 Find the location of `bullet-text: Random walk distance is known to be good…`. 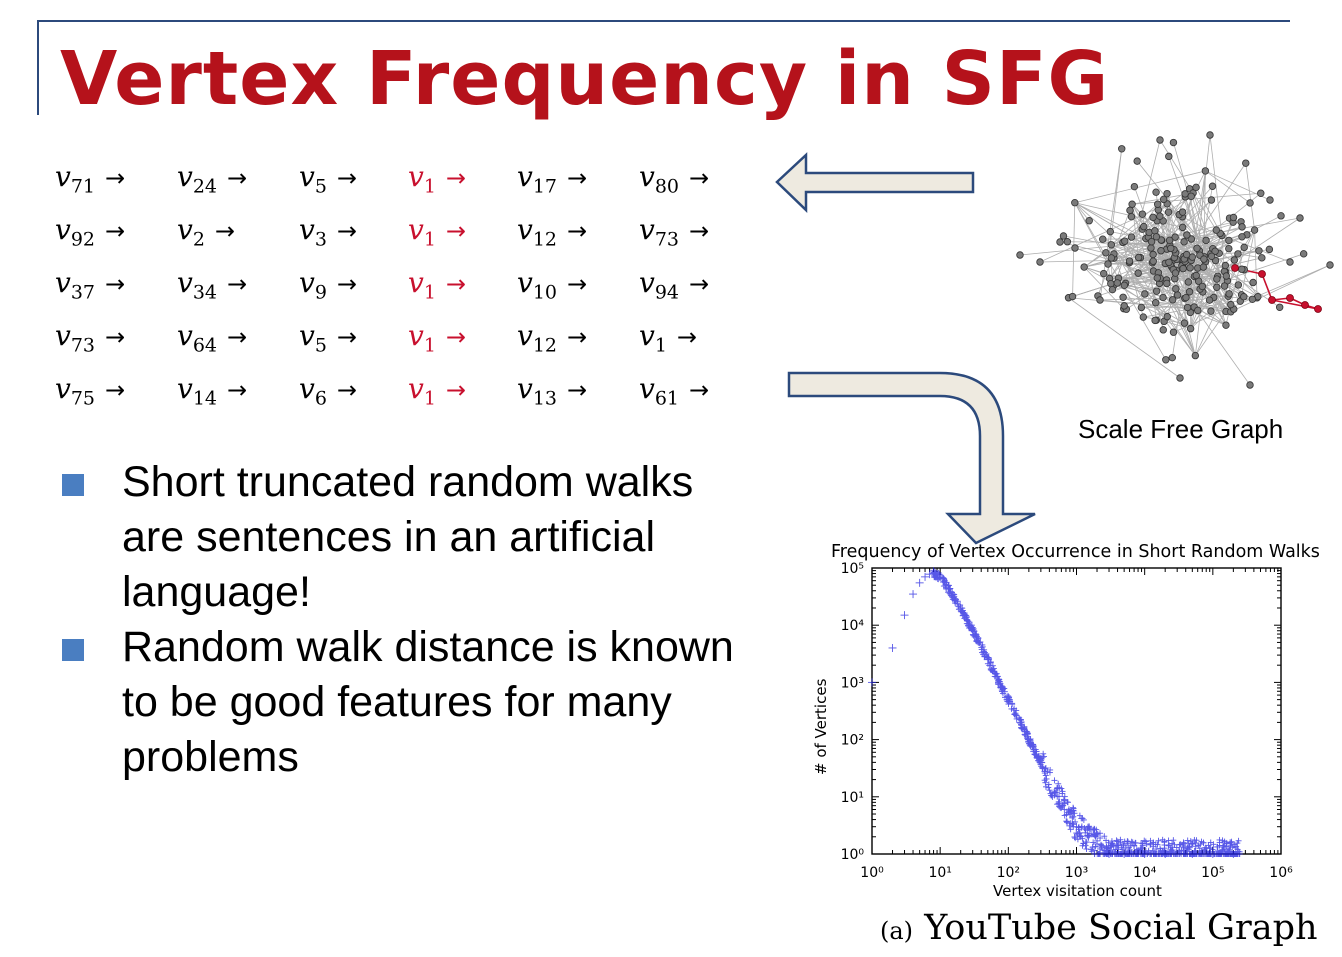

bullet-text: Random walk distance is known to be good… is located at coordinates (428, 702).